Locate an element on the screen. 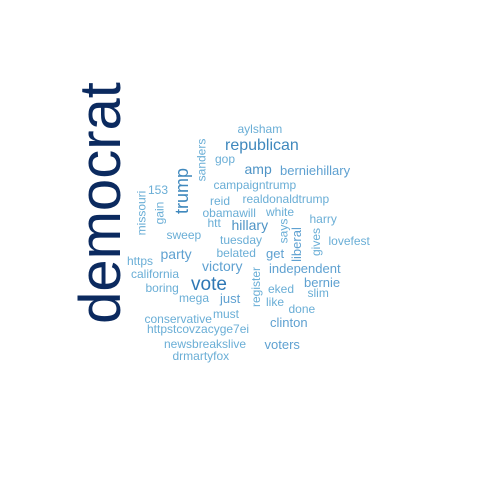 The width and height of the screenshot is (480, 480). word-28: get is located at coordinates (275, 253).